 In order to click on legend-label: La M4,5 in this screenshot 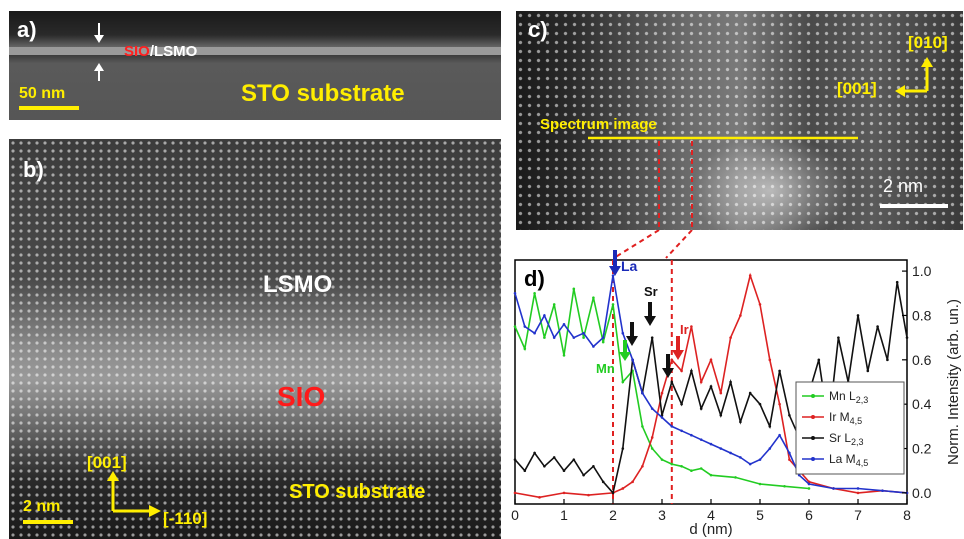, I will do `click(848, 460)`.